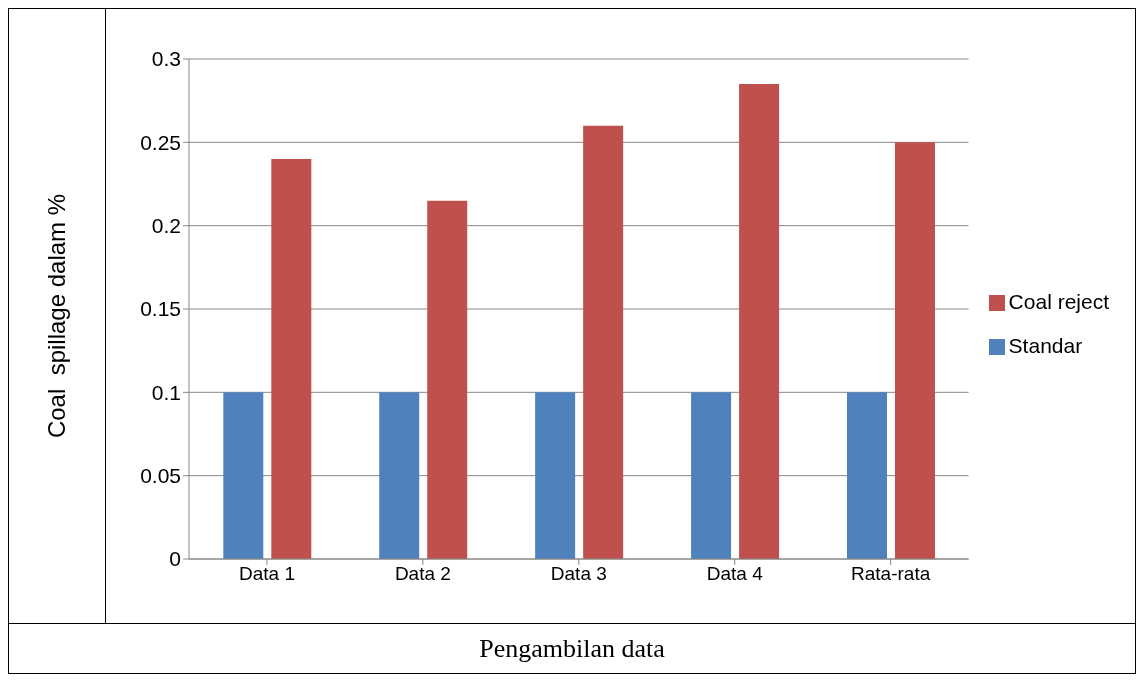  Describe the element at coordinates (166, 392) in the screenshot. I see `y-tick-label: 0.1` at that location.